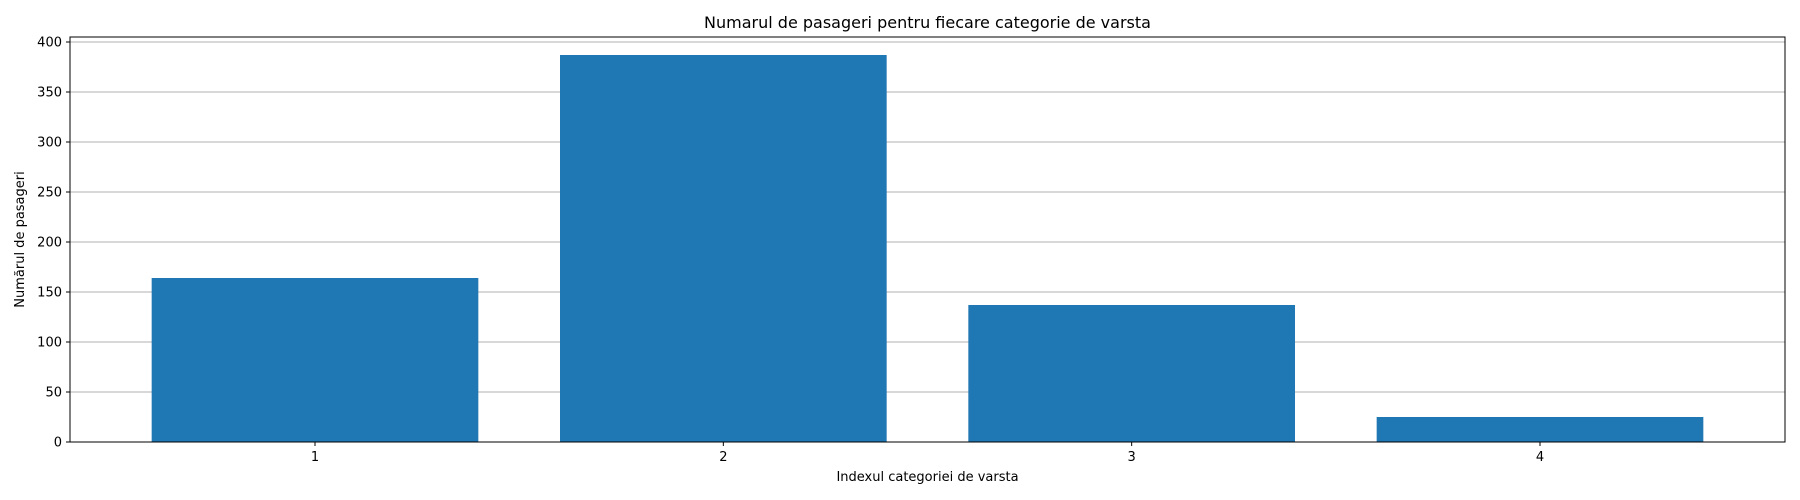 Image resolution: width=1800 pixels, height=500 pixels. I want to click on x-axis-ticks: 1 2 3 4, so click(927, 453).